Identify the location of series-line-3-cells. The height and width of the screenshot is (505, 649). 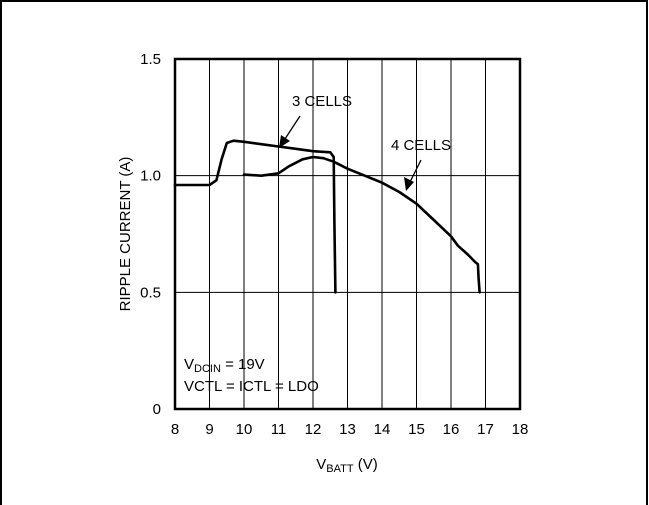
(255, 216).